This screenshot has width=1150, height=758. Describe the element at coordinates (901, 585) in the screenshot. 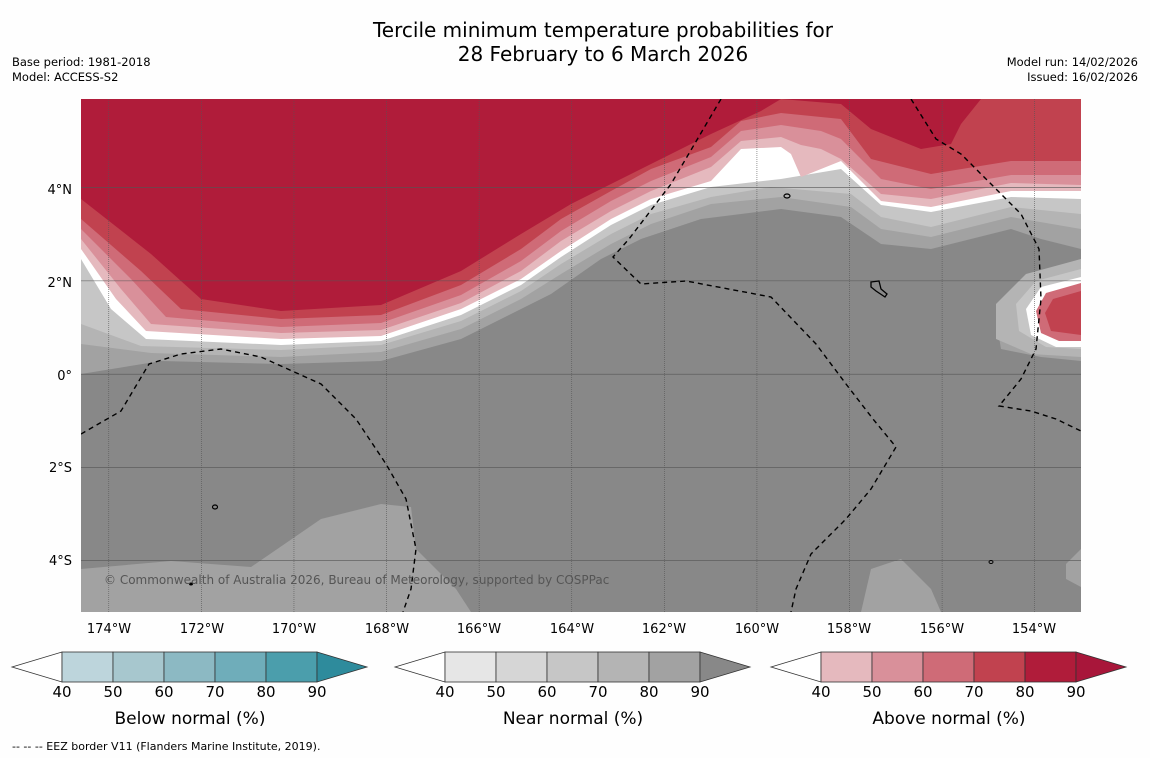

I see `near-normal-80-southeast-area` at that location.